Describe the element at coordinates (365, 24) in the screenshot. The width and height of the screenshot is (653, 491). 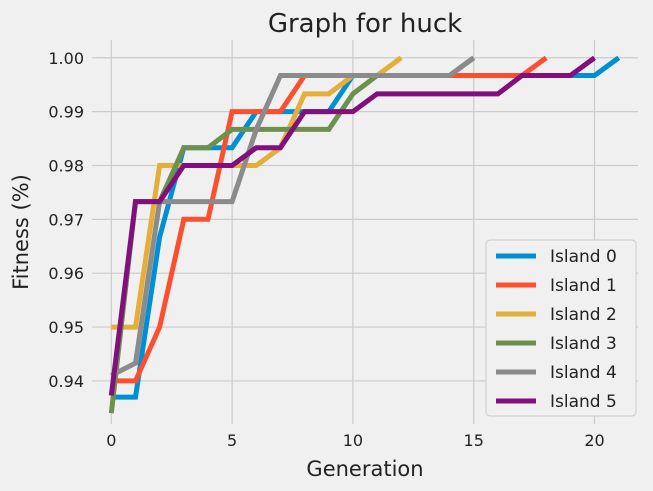
I see `chart-title: Graph for huck` at that location.